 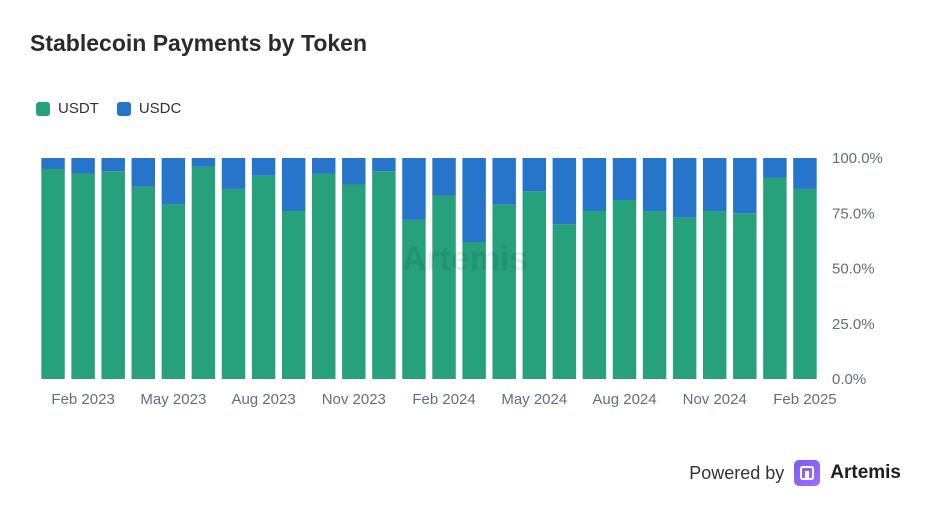 I want to click on powered-by-label: Powered by, so click(x=737, y=472).